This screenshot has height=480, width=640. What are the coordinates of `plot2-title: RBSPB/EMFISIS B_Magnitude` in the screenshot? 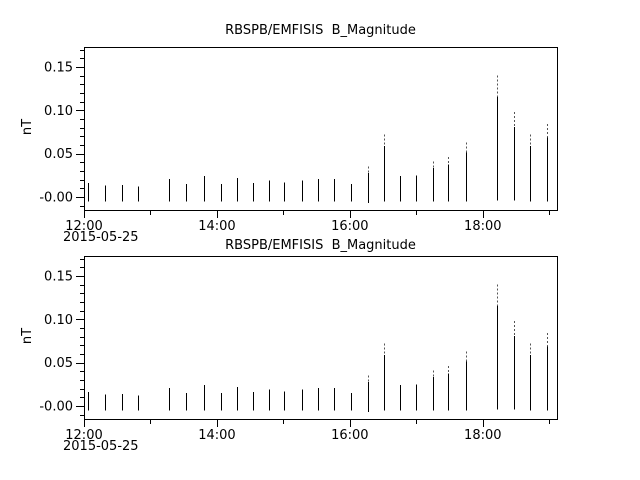 It's located at (320, 245).